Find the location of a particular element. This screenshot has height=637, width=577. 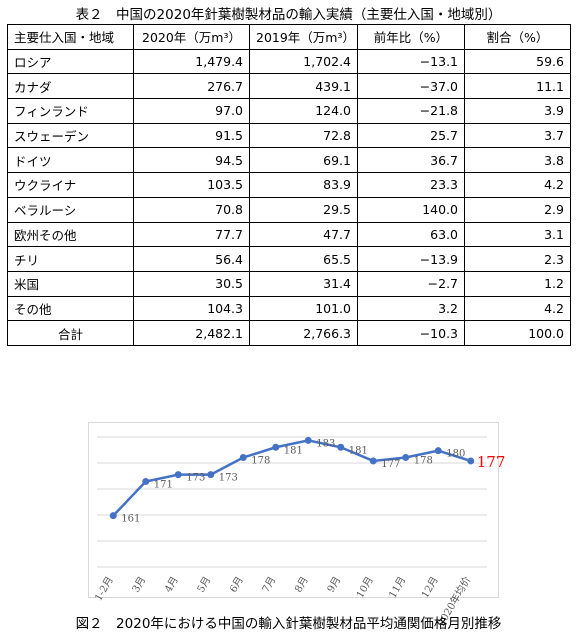

value-cell: 276.7 is located at coordinates (191, 86).